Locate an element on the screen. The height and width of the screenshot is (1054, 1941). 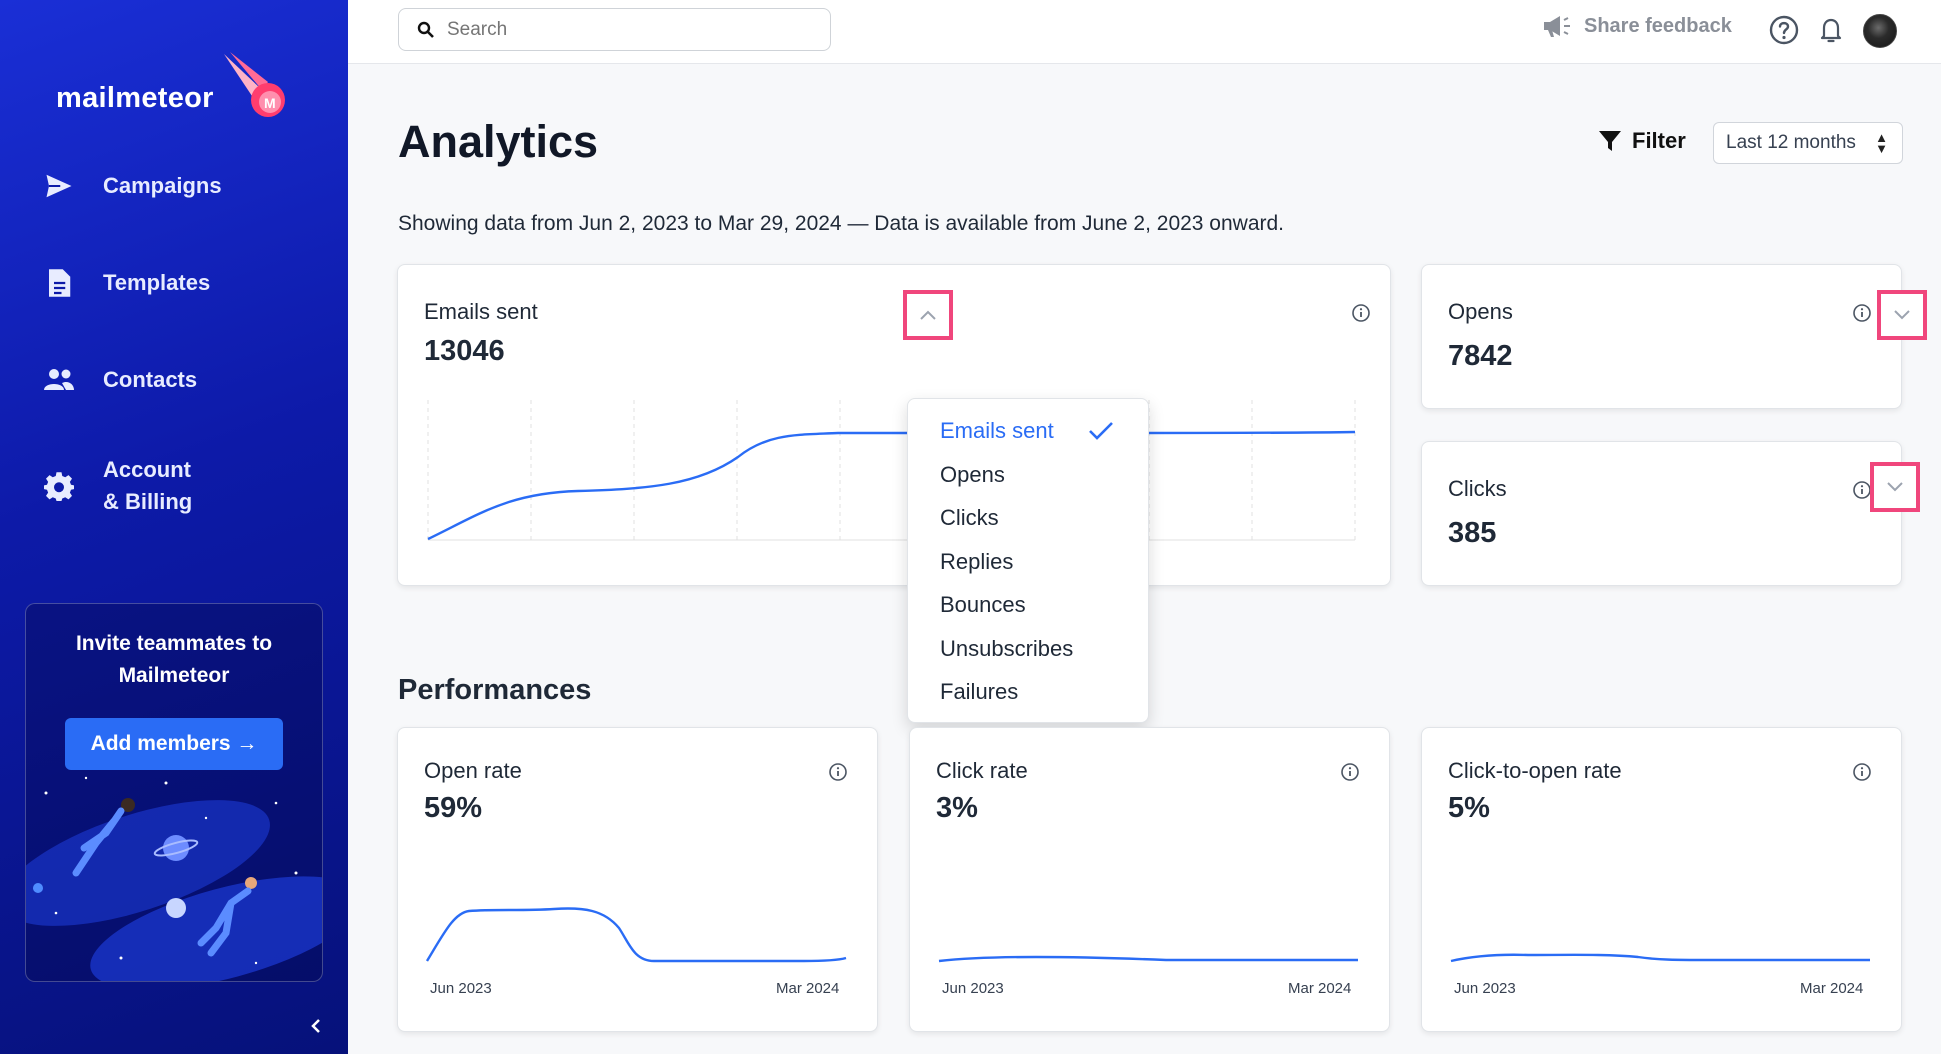
click-to-open-rate-card: Click-to-open rate 5% Jun 2023 Mar 2024 is located at coordinates (1661, 879).